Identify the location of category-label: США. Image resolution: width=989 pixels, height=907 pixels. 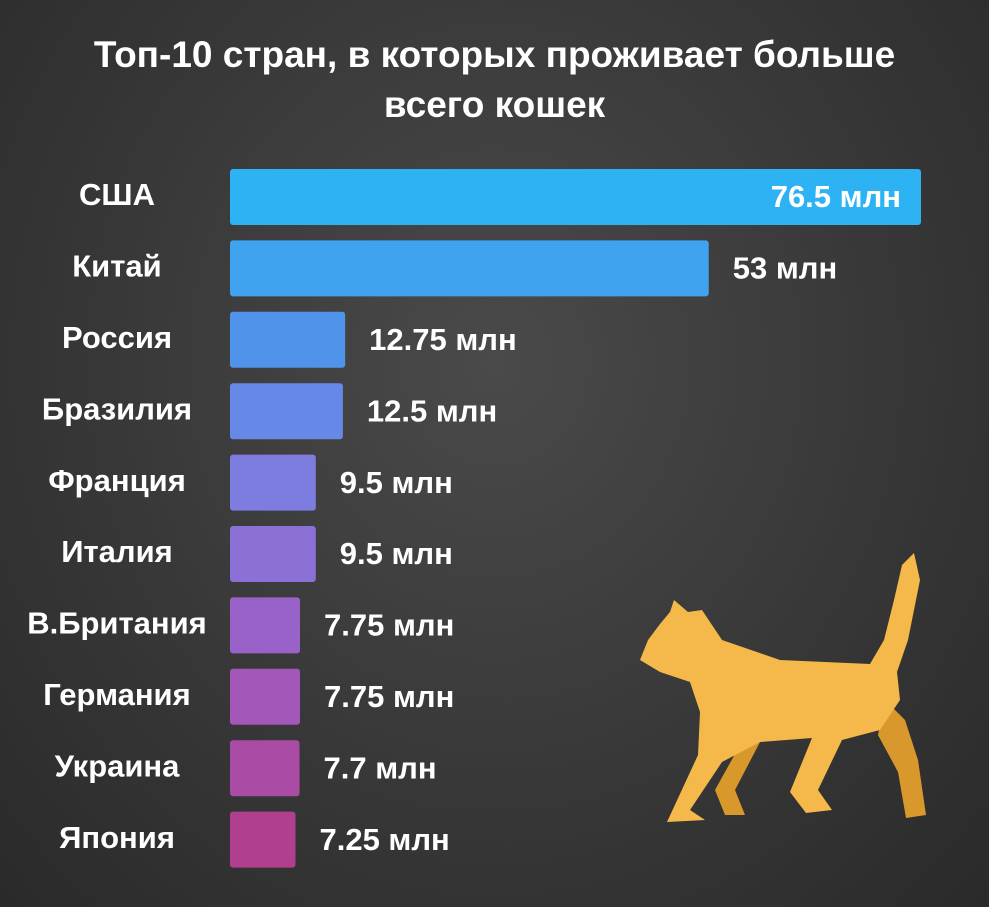
(117, 194).